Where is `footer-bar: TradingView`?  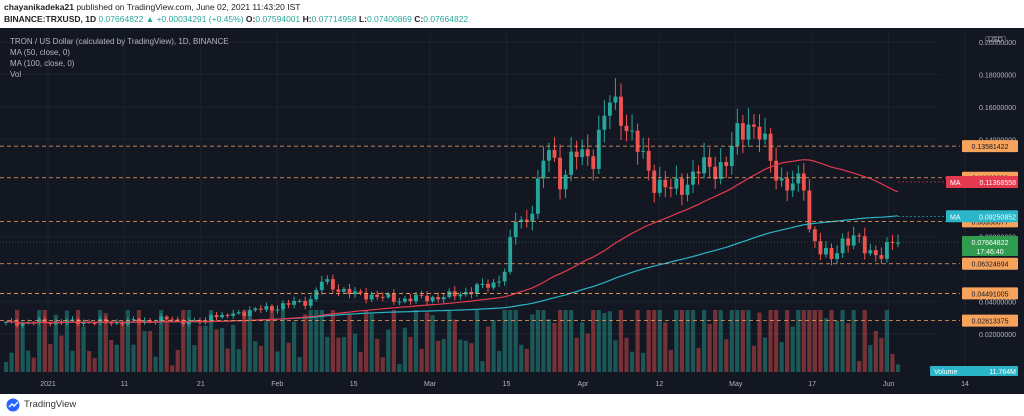 footer-bar: TradingView is located at coordinates (512, 405).